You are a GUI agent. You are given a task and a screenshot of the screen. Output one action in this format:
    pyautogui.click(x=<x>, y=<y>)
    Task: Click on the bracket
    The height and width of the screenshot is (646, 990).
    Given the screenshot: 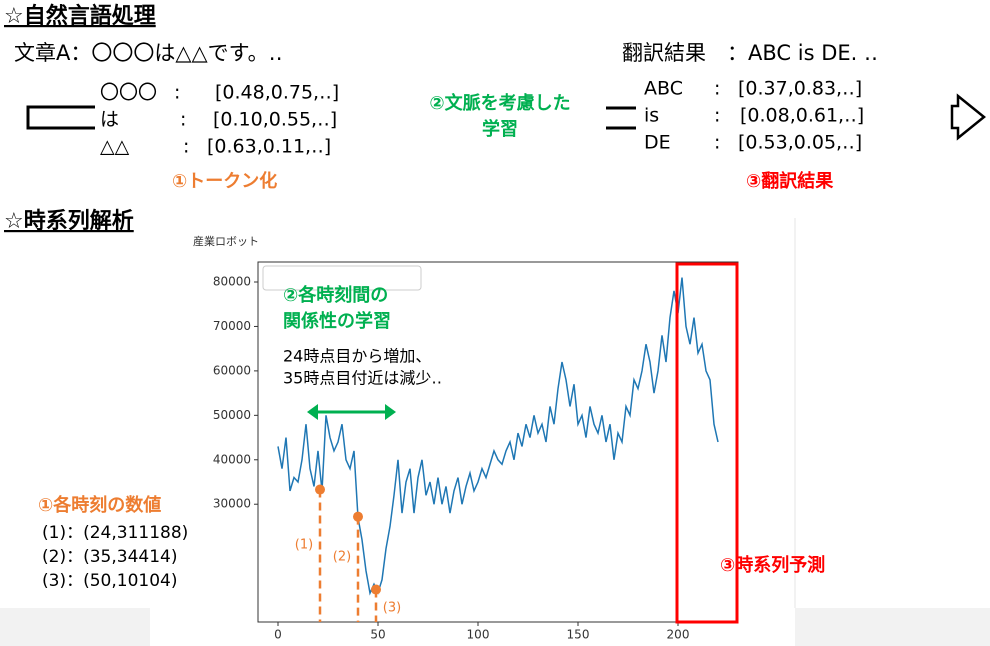 What is the action you would take?
    pyautogui.click(x=60, y=117)
    